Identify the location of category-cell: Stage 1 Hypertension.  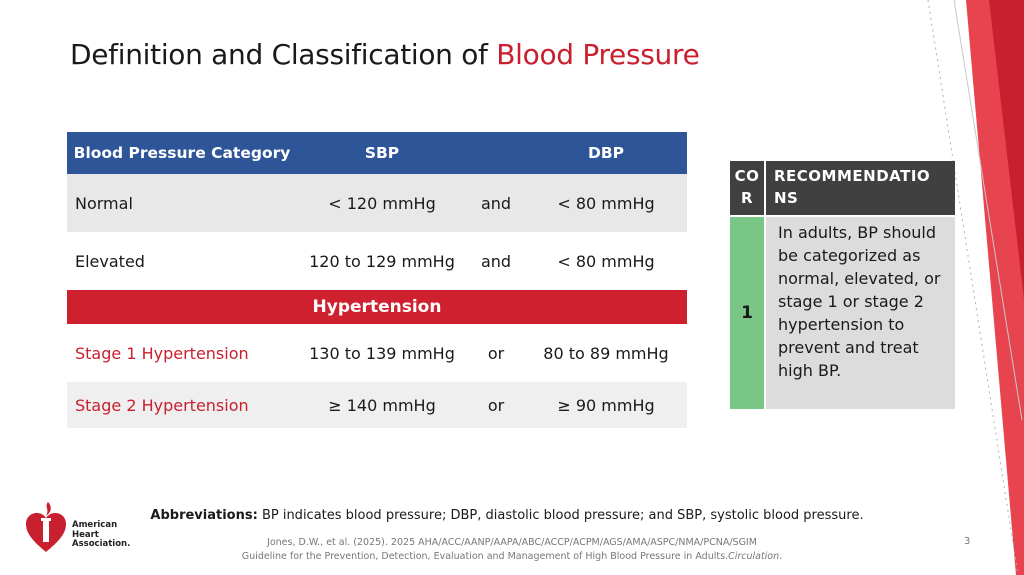
(182, 353).